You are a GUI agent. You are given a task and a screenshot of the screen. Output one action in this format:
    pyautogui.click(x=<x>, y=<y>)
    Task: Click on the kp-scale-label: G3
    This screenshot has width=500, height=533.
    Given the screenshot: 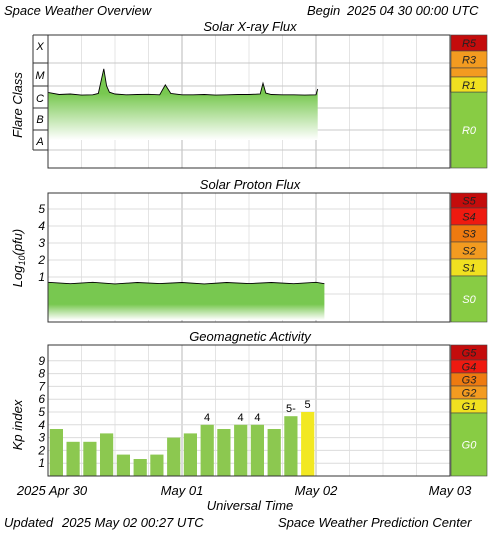 What is the action you would take?
    pyautogui.click(x=470, y=381)
    